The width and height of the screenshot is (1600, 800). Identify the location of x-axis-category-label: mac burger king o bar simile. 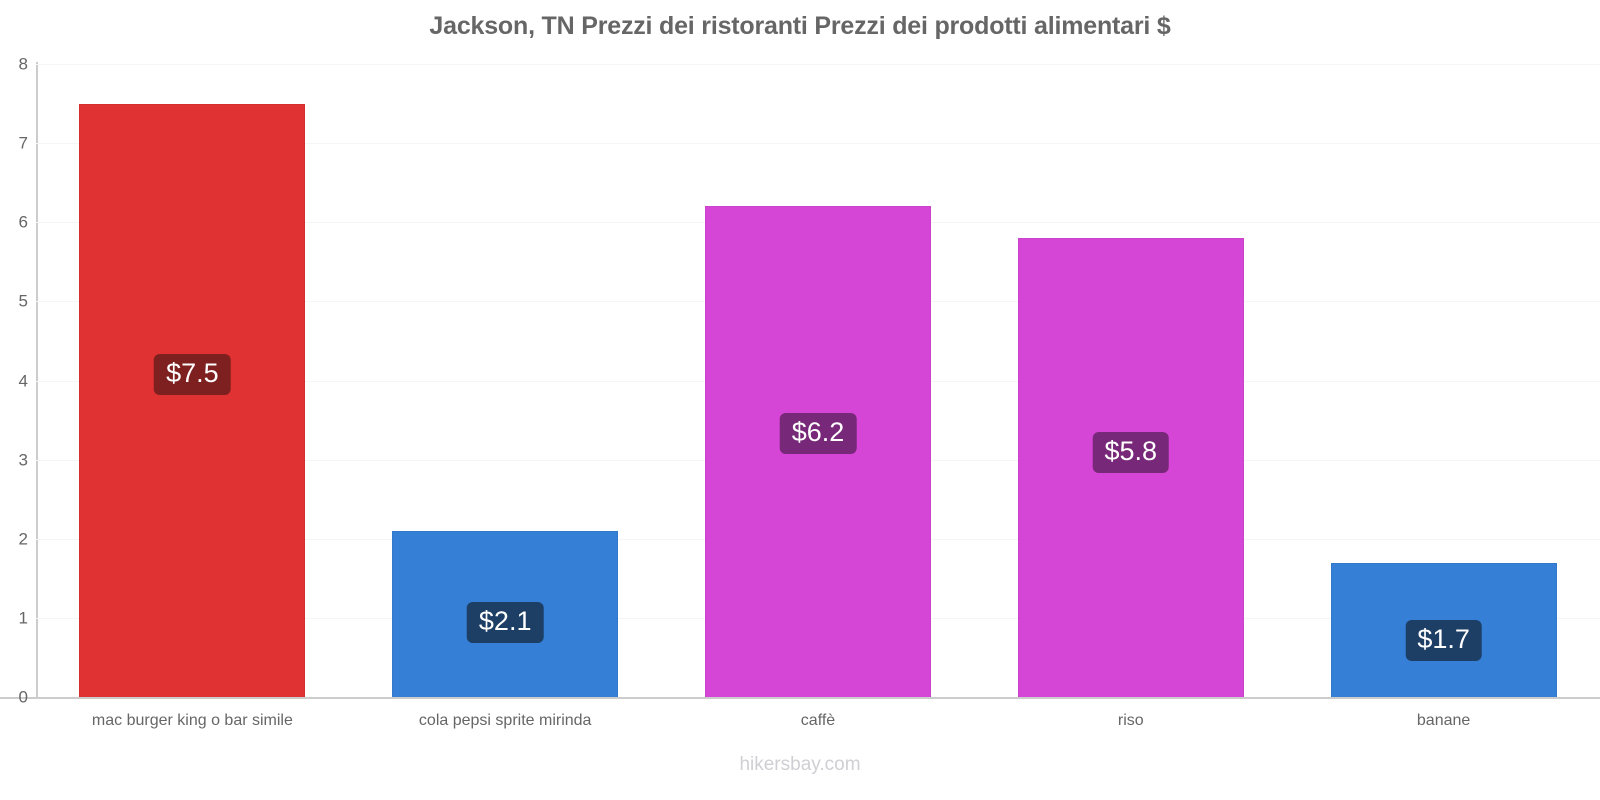
(192, 720).